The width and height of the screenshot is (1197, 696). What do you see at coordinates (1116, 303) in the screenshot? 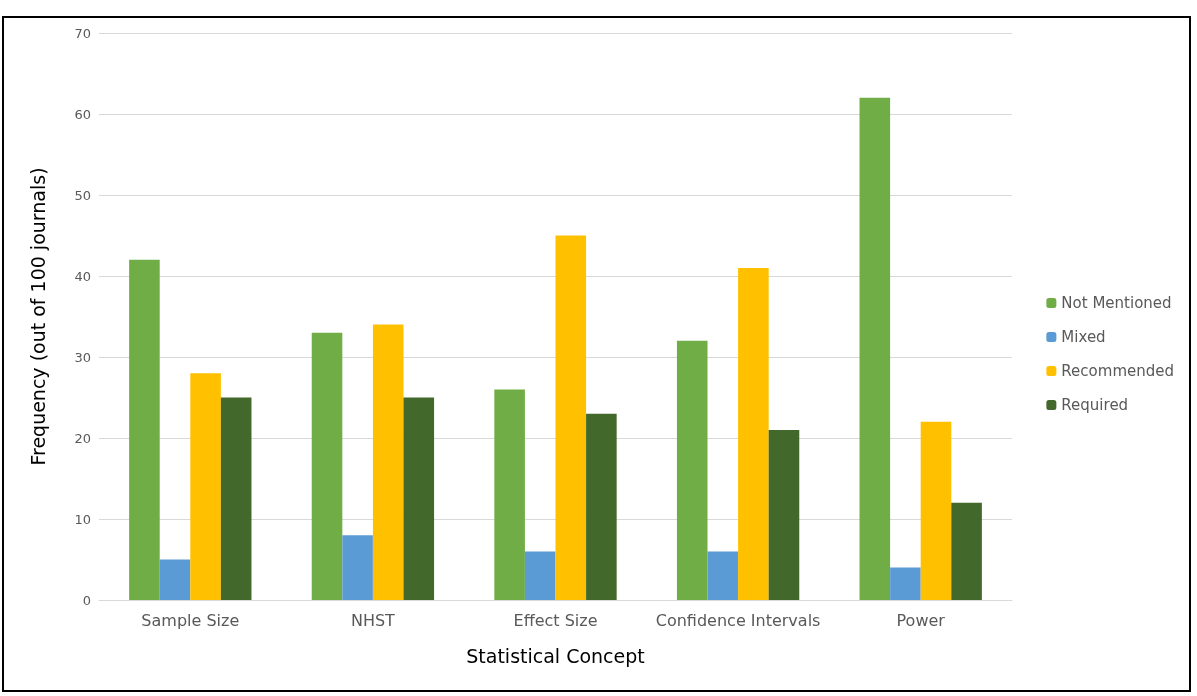
I see `legend-label: Not Mentioned` at bounding box center [1116, 303].